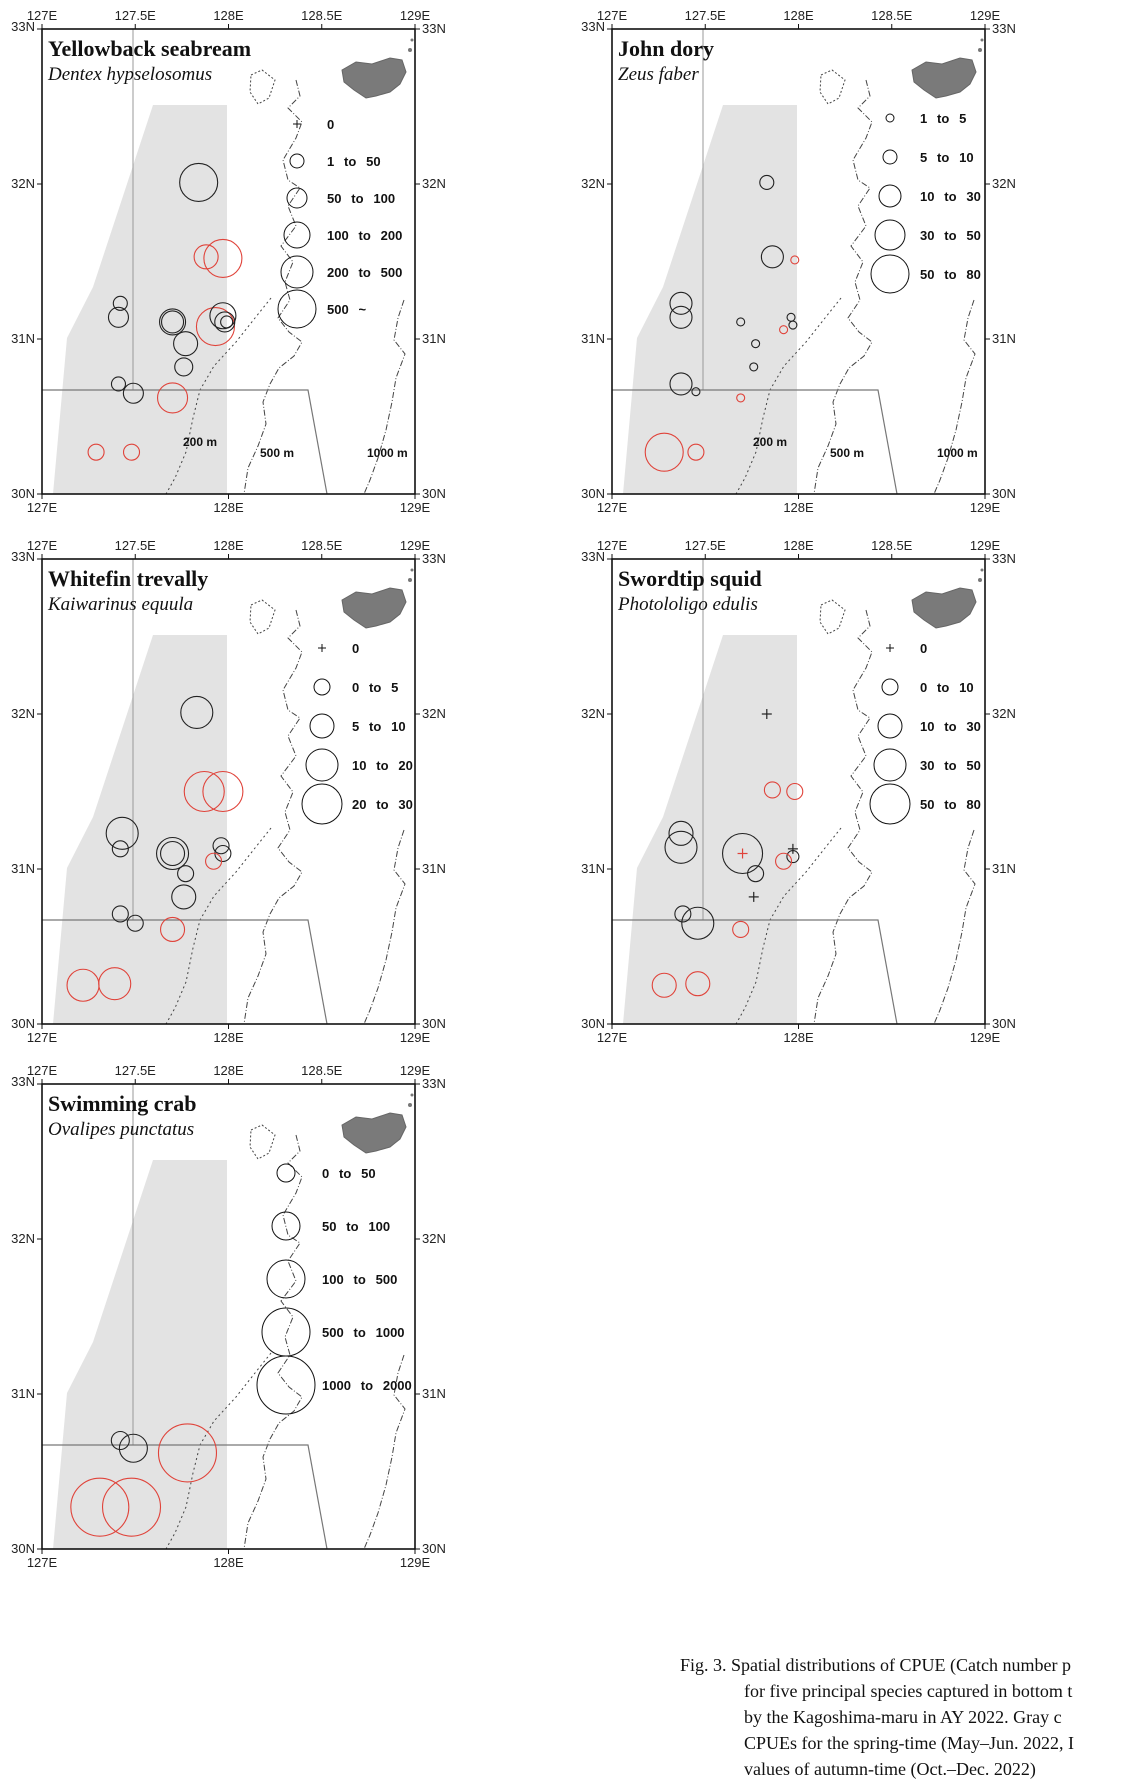  Describe the element at coordinates (364, 235) in the screenshot. I see `legend-label: 100 to 200` at that location.